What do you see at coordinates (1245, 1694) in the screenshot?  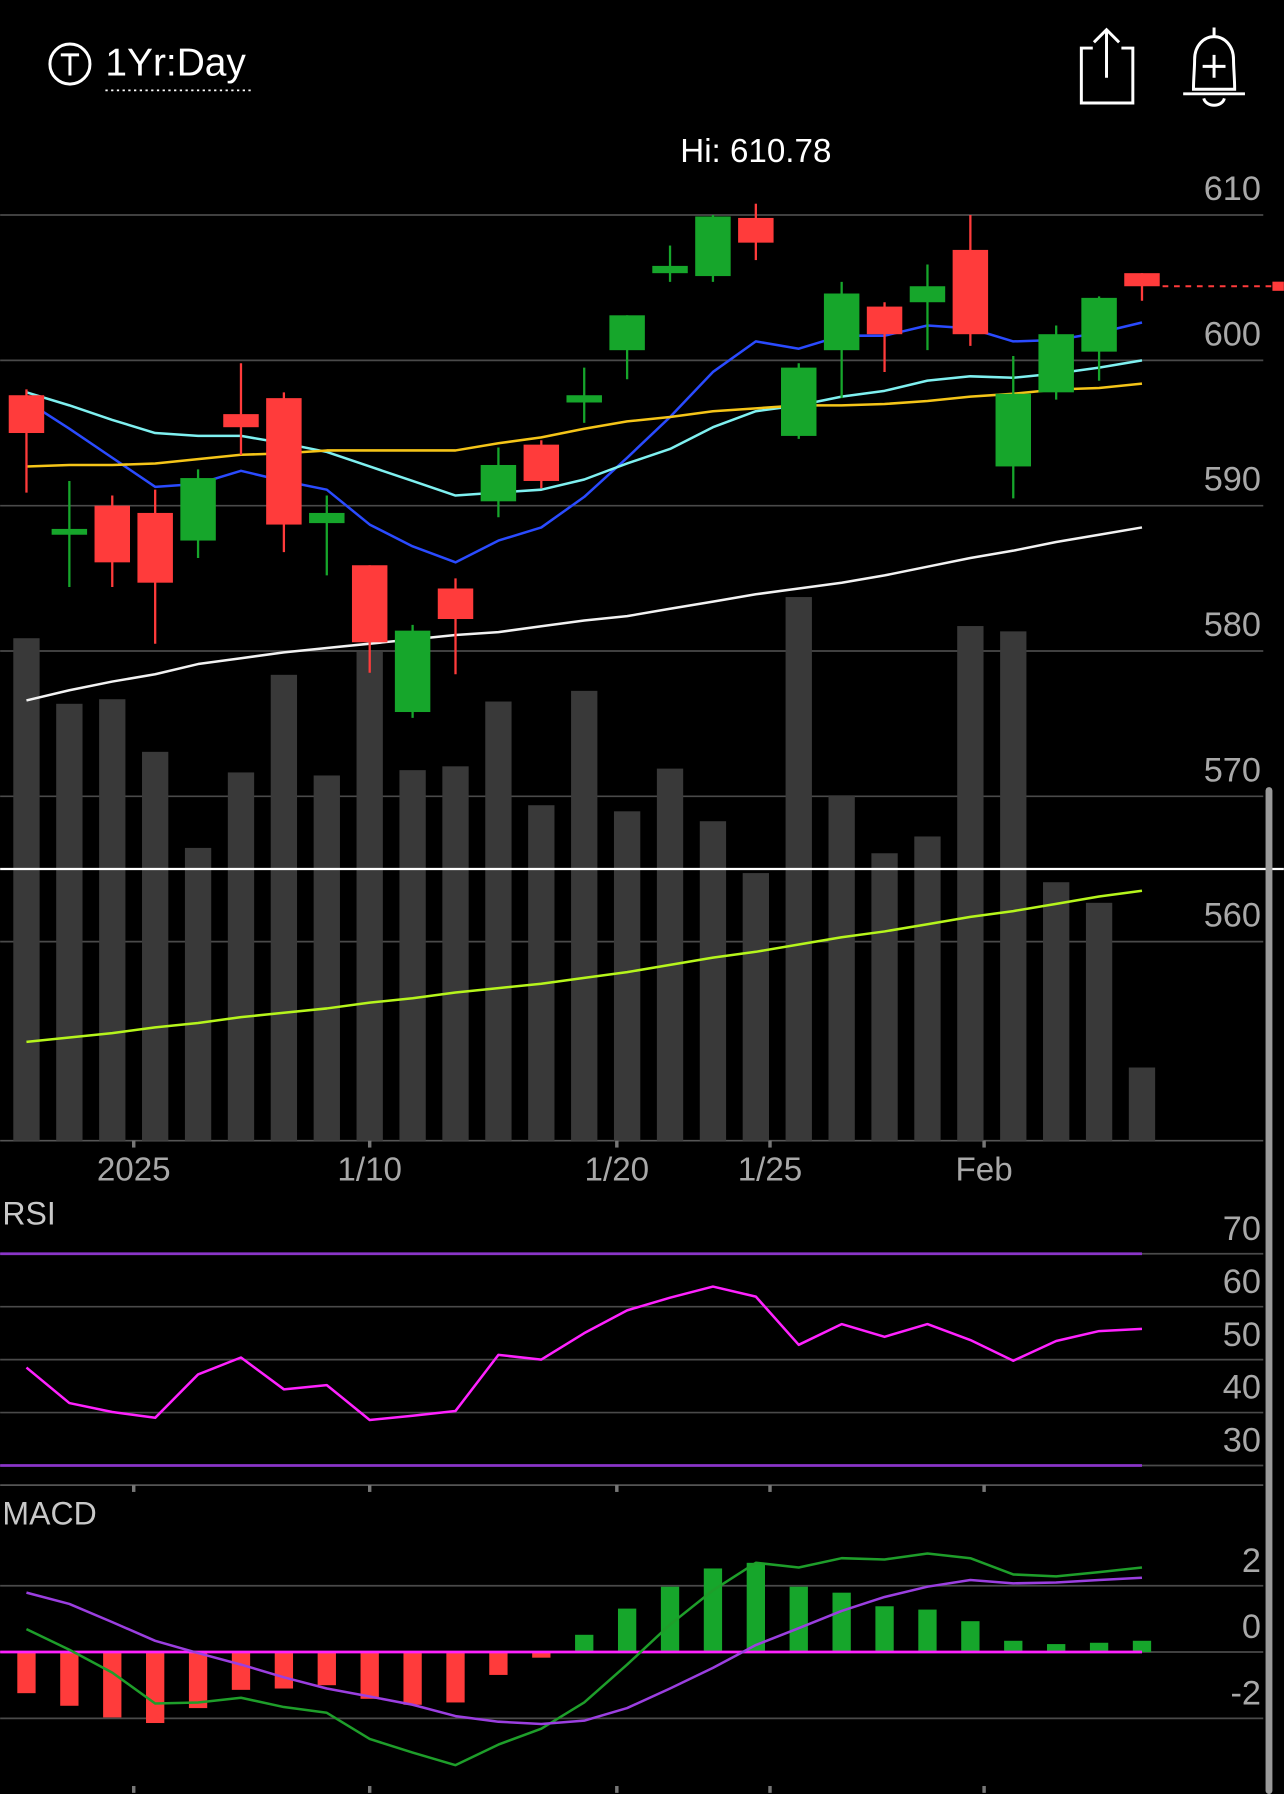 I see `y-tick-label: -2` at bounding box center [1245, 1694].